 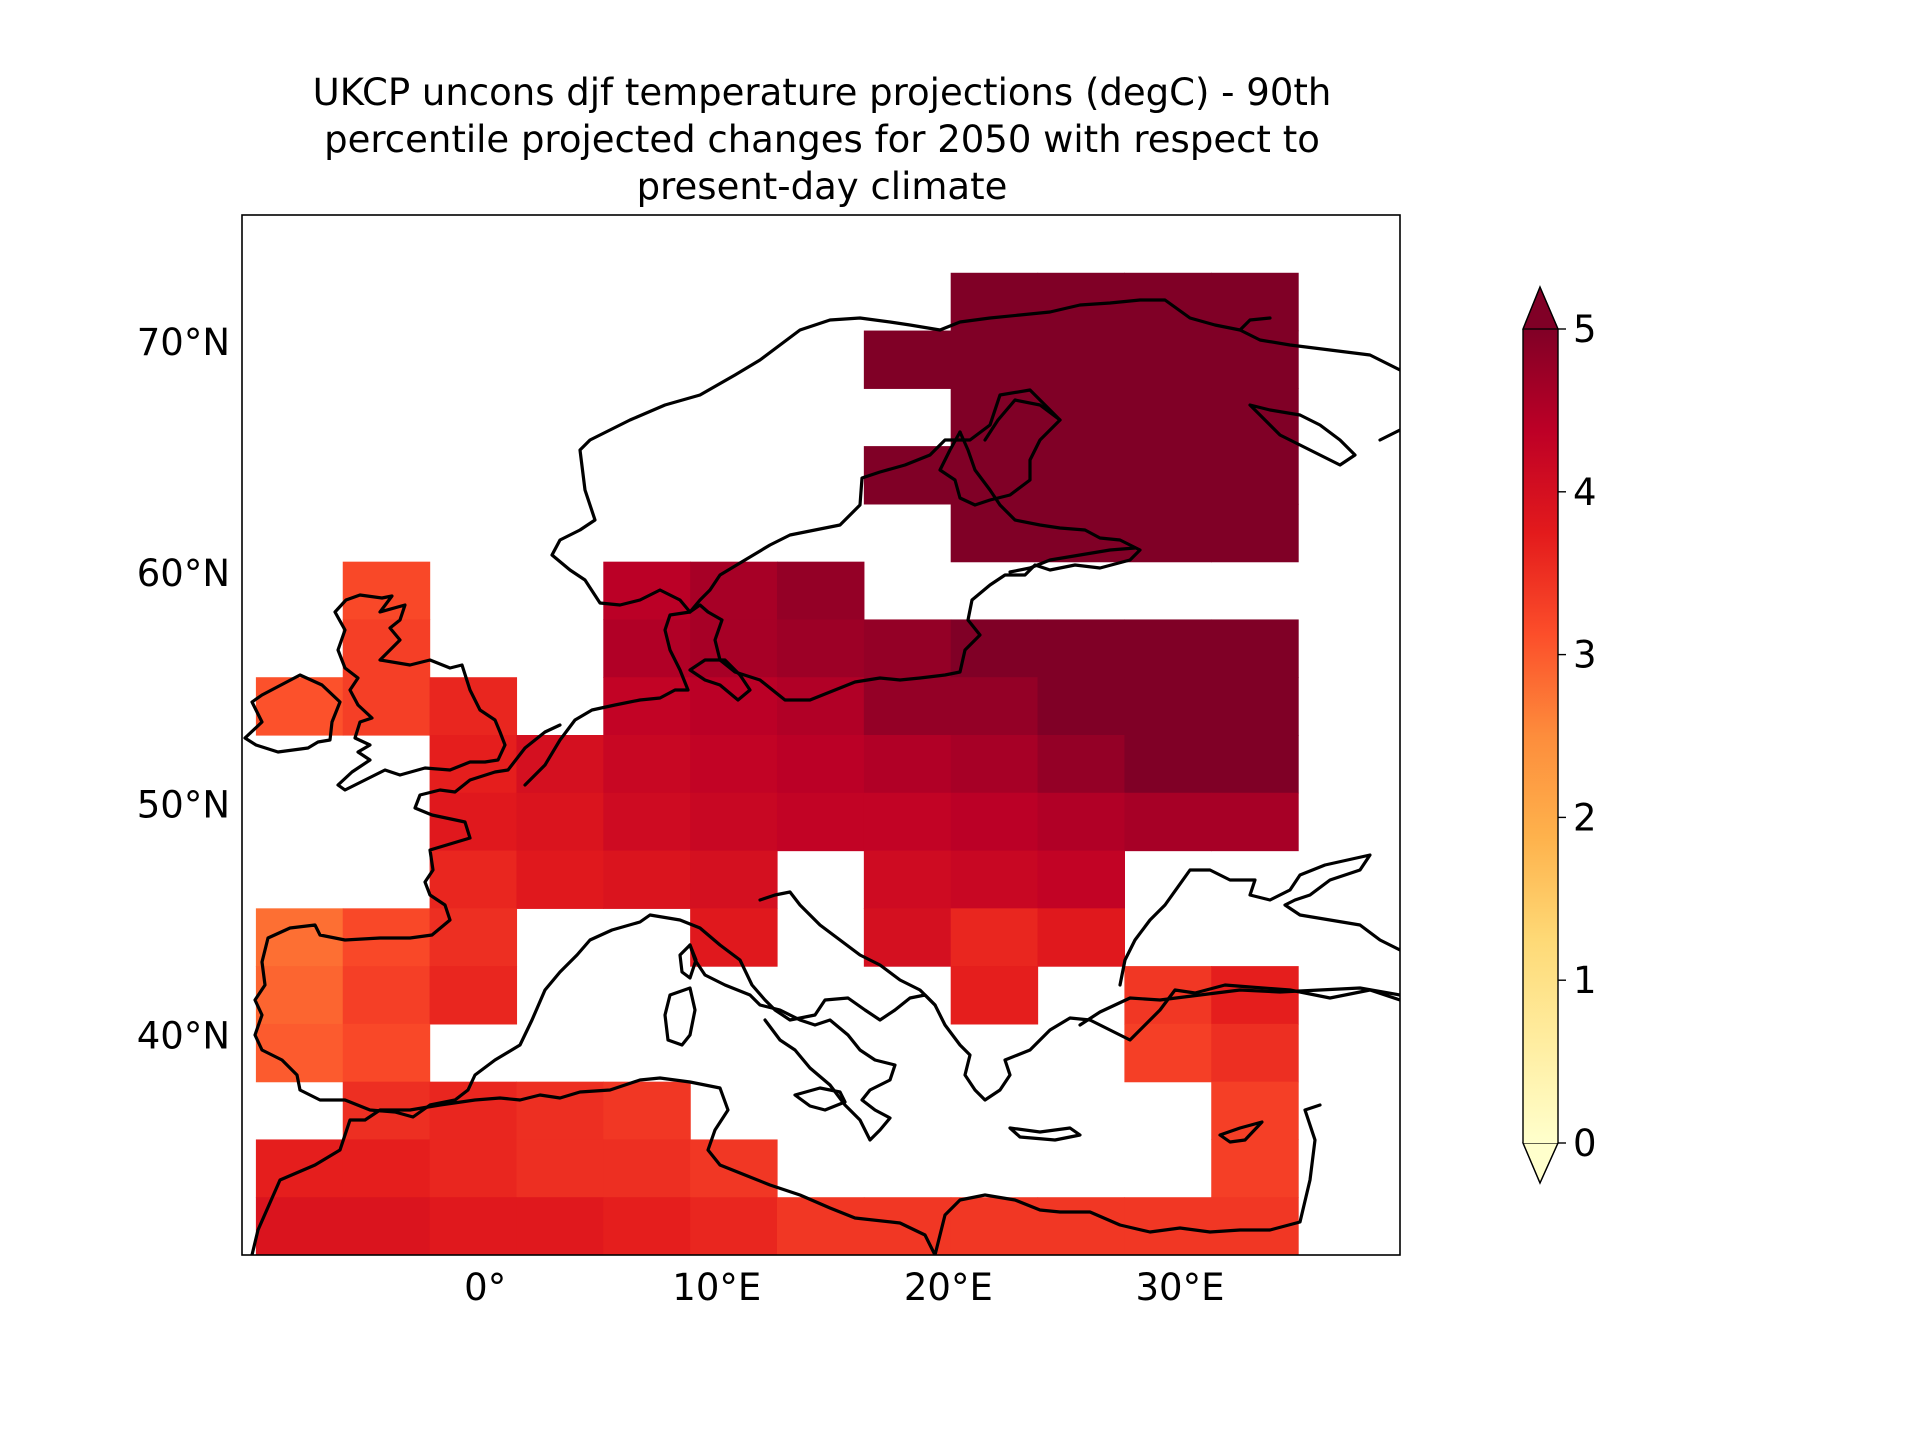 What do you see at coordinates (875, 501) in the screenshot?
I see `coastline-sweden` at bounding box center [875, 501].